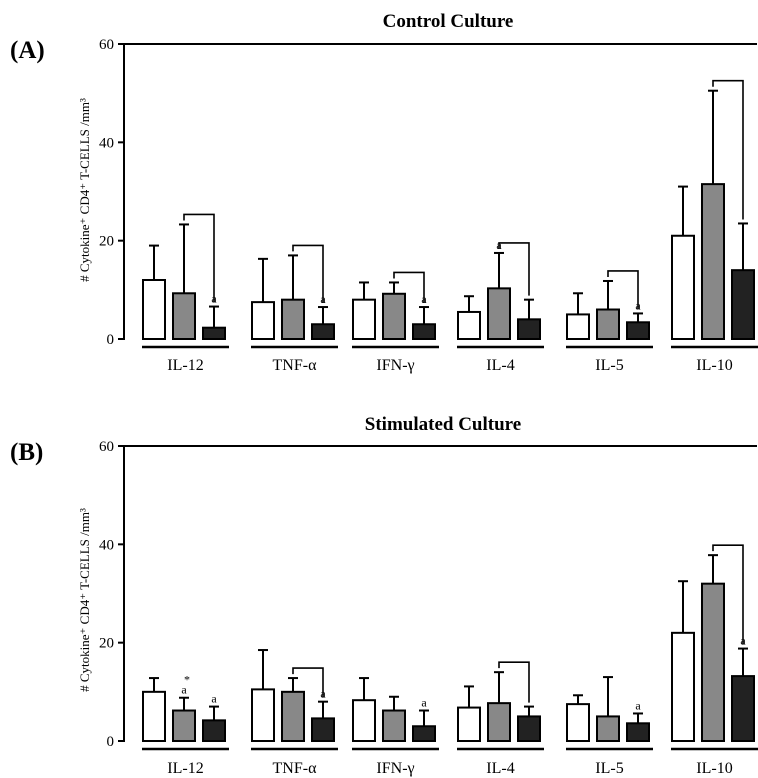 The width and height of the screenshot is (758, 778). What do you see at coordinates (84, 600) in the screenshot?
I see `panel-b-ylabel: # Cytokine⁺ CD4⁺ T-CELLS /mm³` at bounding box center [84, 600].